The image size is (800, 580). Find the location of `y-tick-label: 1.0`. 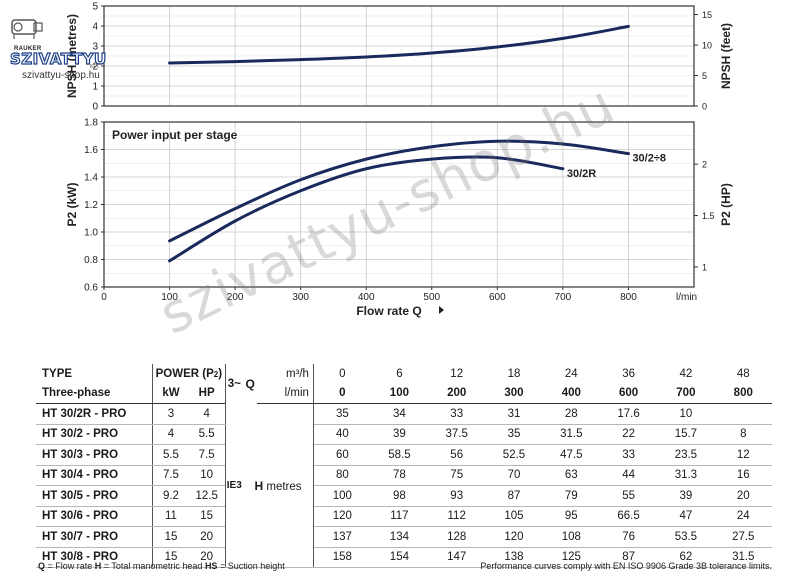

y-tick-label: 1.0 is located at coordinates (91, 233).